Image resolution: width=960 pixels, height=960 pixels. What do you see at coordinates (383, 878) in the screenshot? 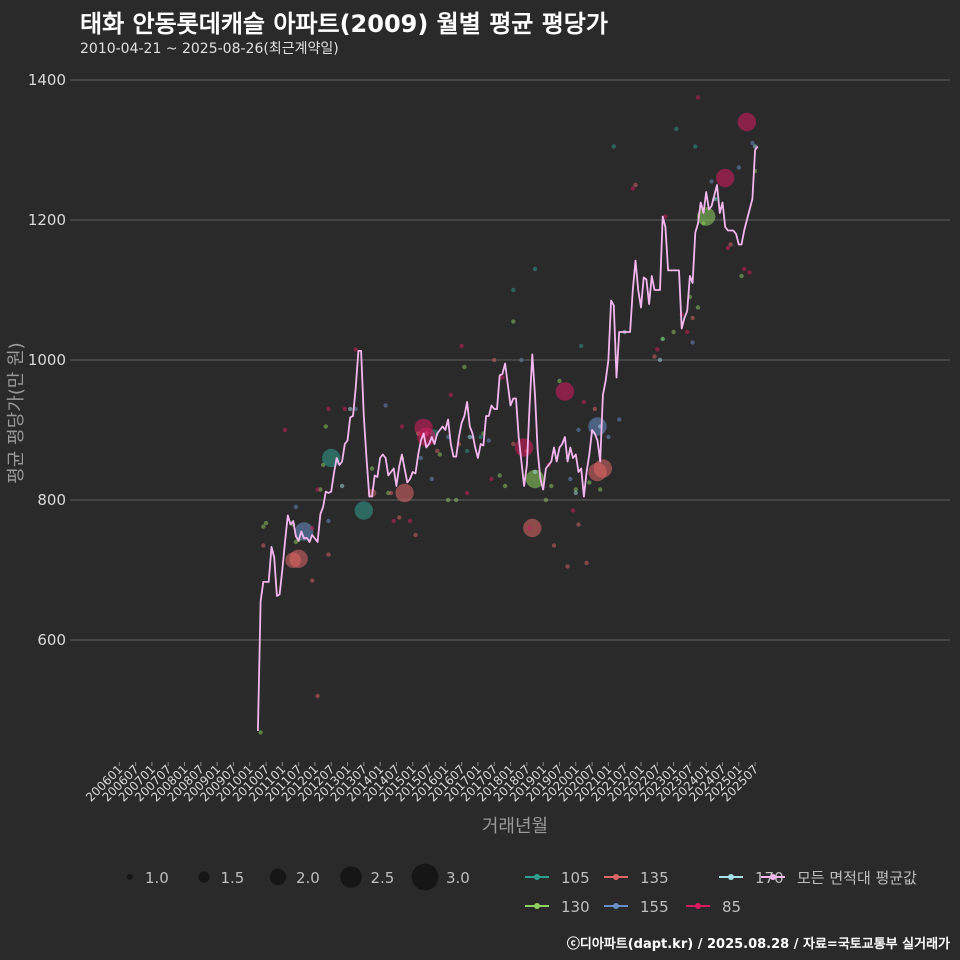
I see `size-legend-label: 2.5` at bounding box center [383, 878].